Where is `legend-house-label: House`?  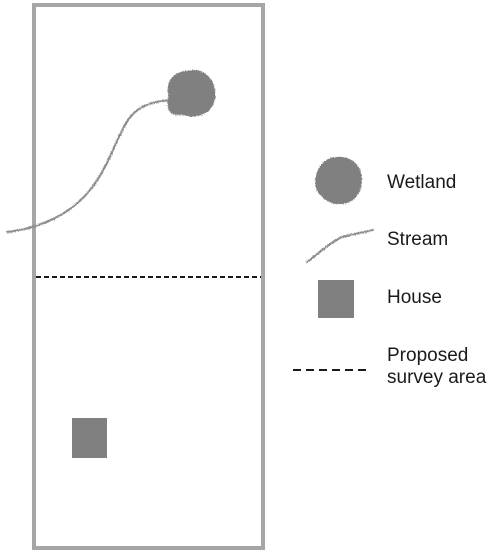 legend-house-label: House is located at coordinates (414, 297).